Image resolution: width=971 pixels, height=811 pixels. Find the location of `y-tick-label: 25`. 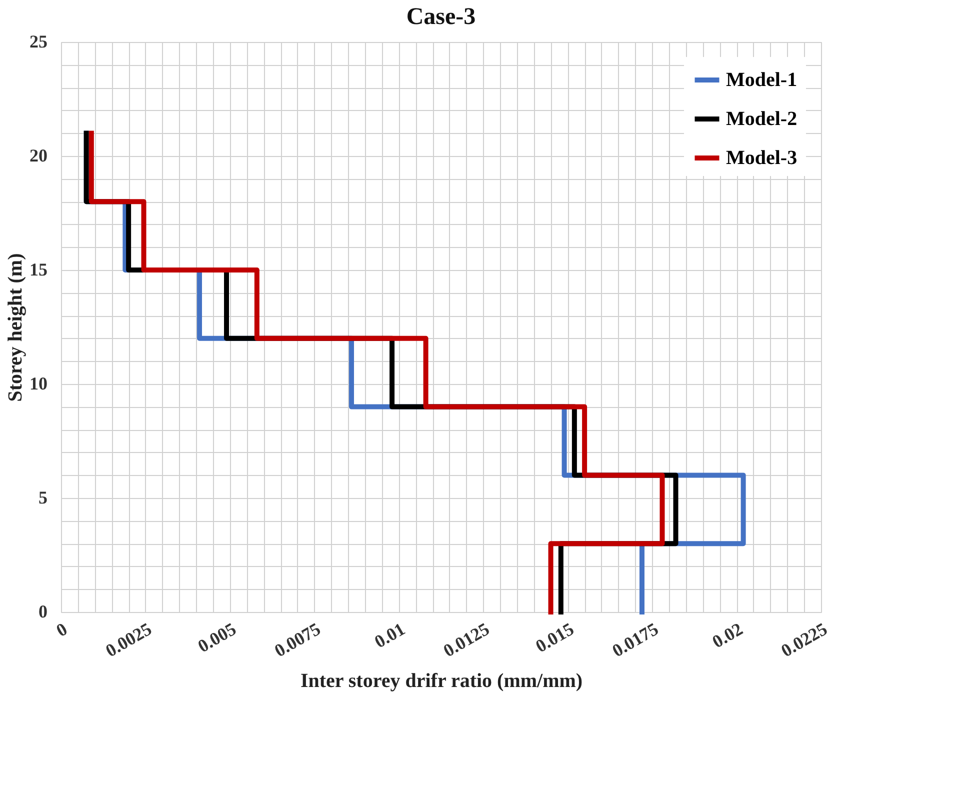

y-tick-label: 25 is located at coordinates (39, 42).